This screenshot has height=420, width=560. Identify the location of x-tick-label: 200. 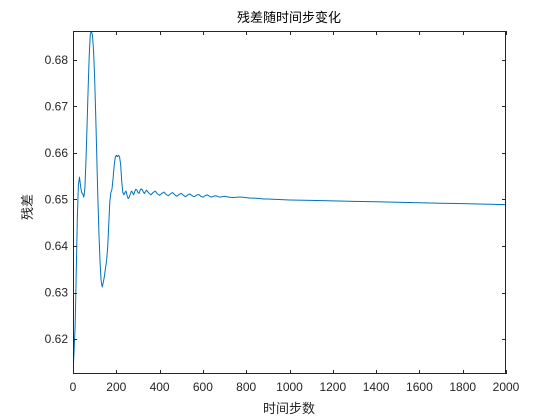
(116, 387).